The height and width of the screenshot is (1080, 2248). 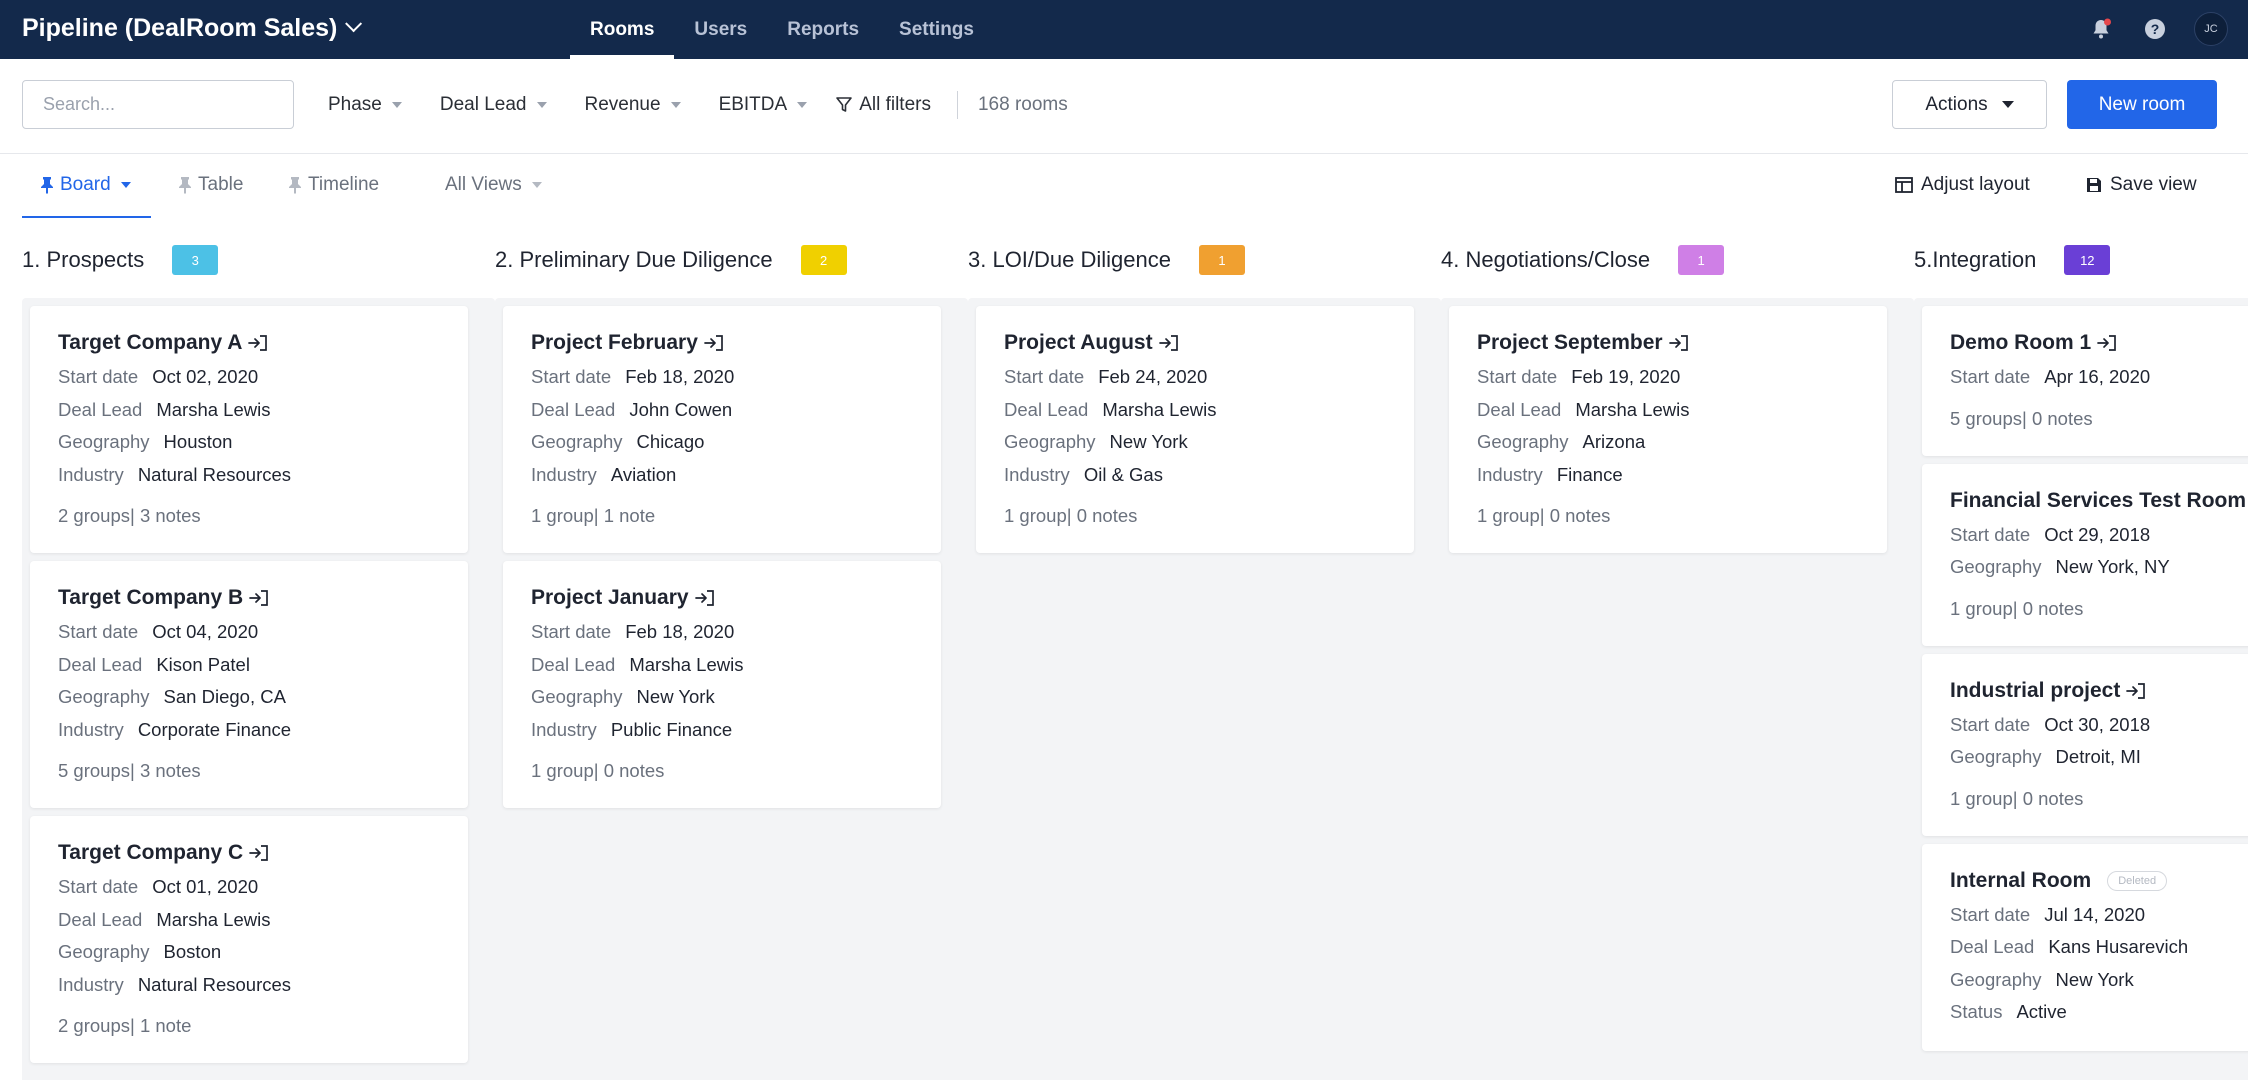 I want to click on room-card-title: Demo Room 1, so click(x=2099, y=343).